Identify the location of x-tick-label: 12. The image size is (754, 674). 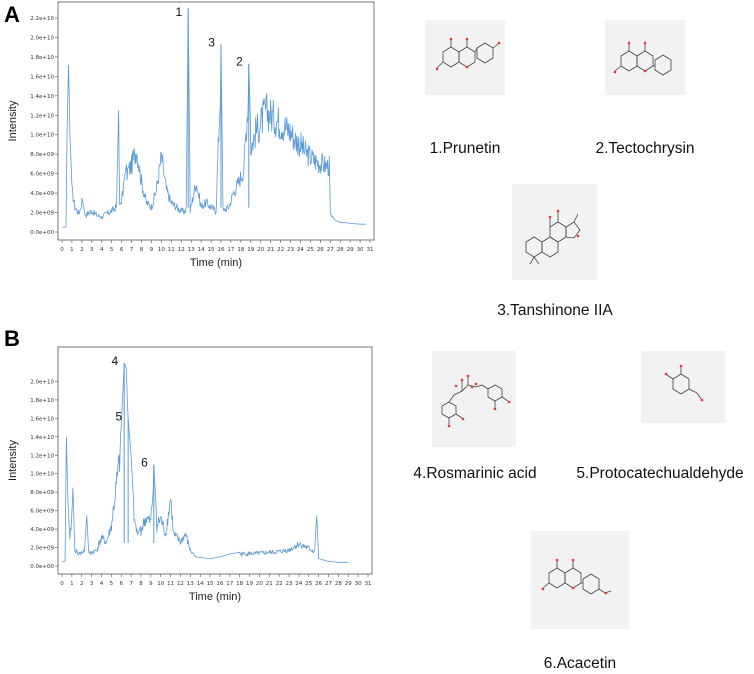
(181, 250).